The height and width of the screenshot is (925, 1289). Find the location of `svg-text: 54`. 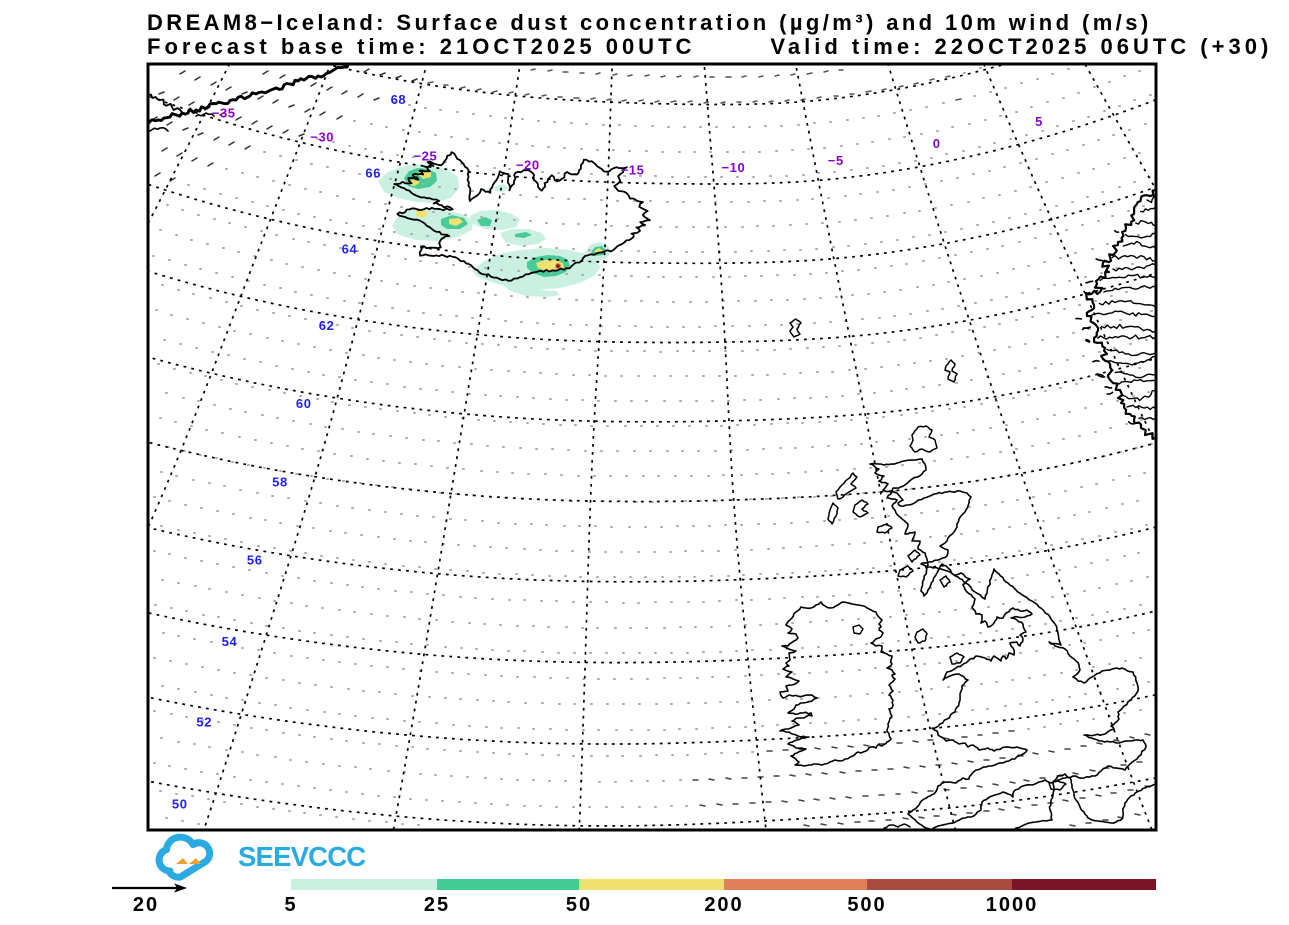

svg-text: 54 is located at coordinates (230, 641).